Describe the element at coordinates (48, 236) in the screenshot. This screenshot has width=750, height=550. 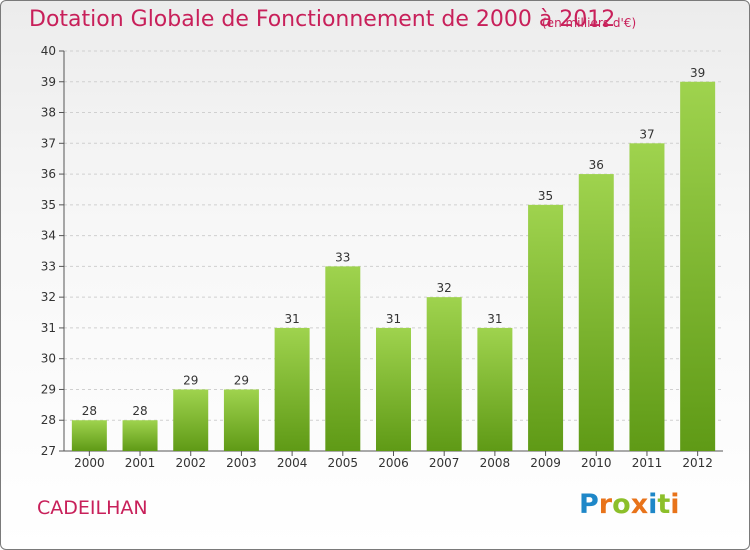
I see `y-tick-label: 34` at that location.